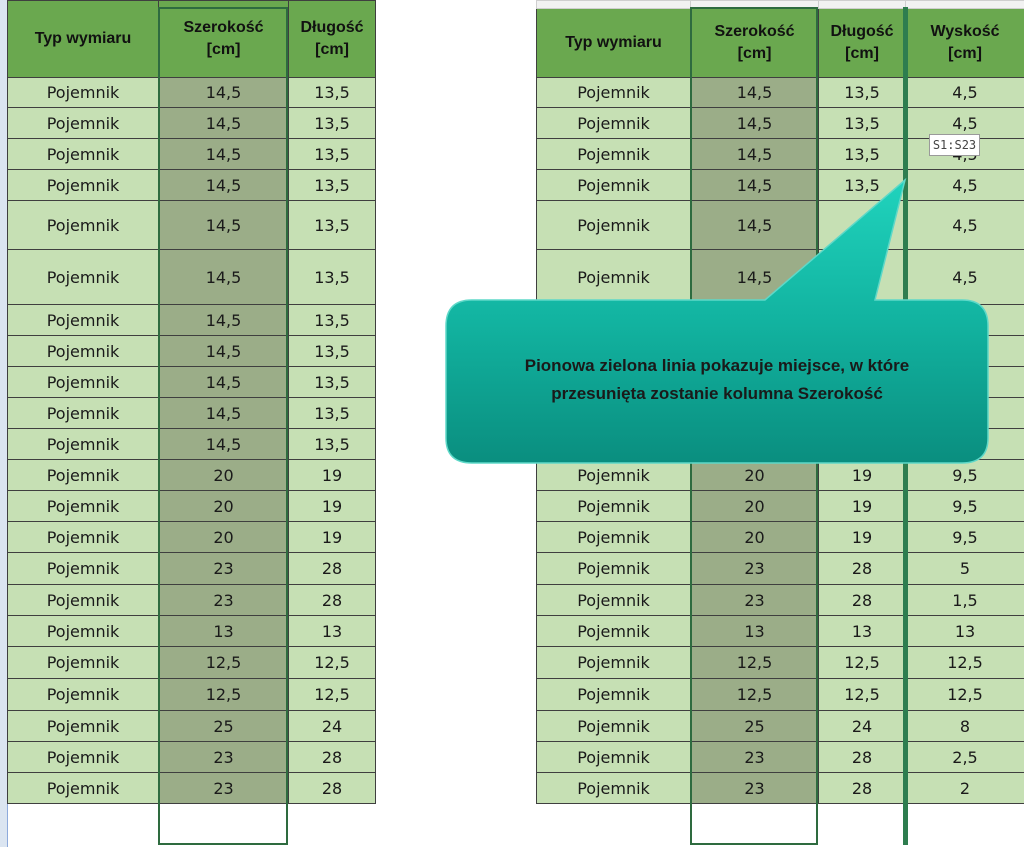 The image size is (1024, 847). I want to click on left-cell: 25, so click(223, 726).